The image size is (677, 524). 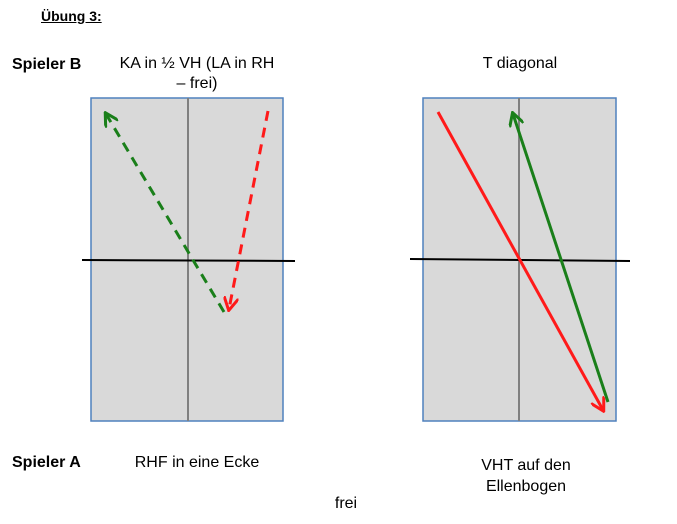 What do you see at coordinates (520, 63) in the screenshot?
I see `right-top-caption: T diagonal` at bounding box center [520, 63].